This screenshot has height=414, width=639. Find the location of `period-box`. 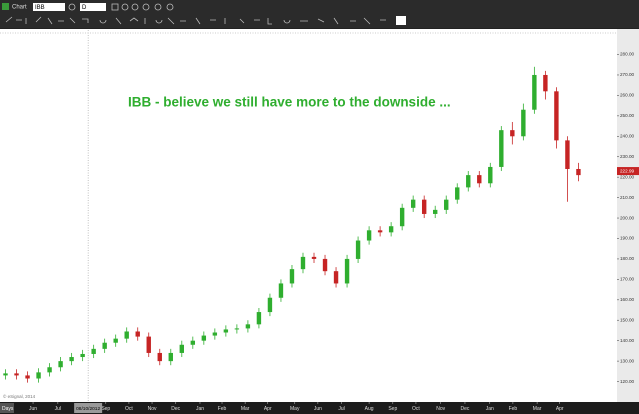

period-box is located at coordinates (7, 408).